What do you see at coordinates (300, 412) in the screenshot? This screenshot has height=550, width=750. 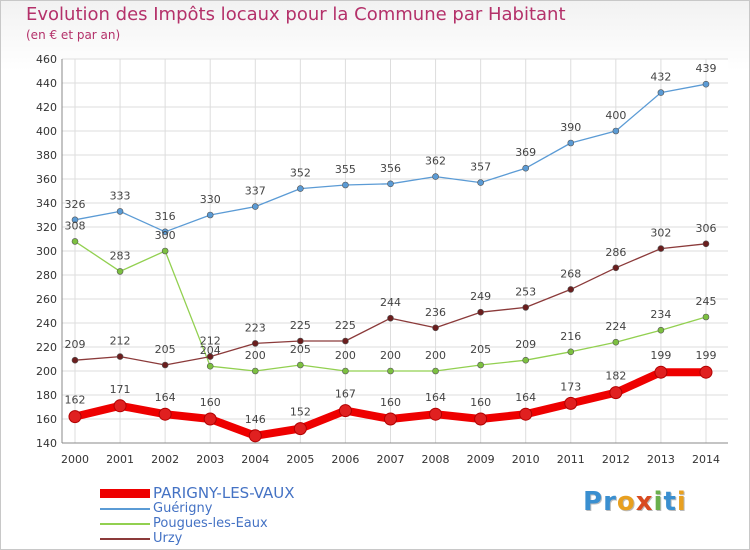 I see `data-label: 152` at bounding box center [300, 412].